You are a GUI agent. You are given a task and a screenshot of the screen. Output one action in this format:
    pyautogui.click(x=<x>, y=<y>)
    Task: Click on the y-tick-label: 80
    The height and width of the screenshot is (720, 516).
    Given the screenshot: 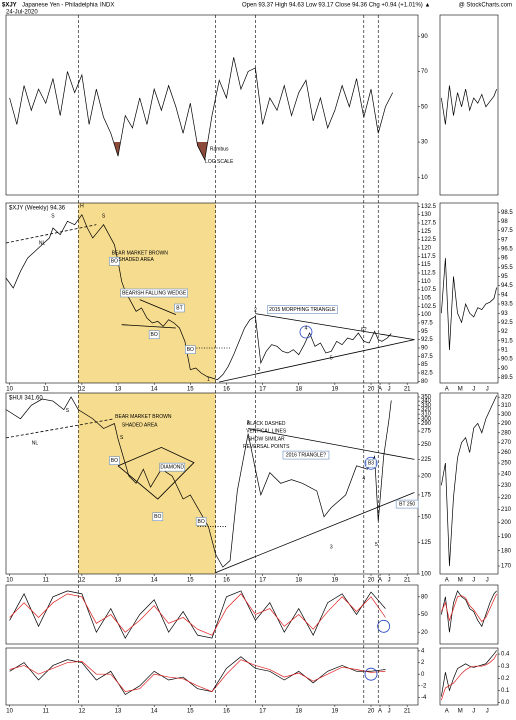 What is the action you would take?
    pyautogui.click(x=424, y=597)
    